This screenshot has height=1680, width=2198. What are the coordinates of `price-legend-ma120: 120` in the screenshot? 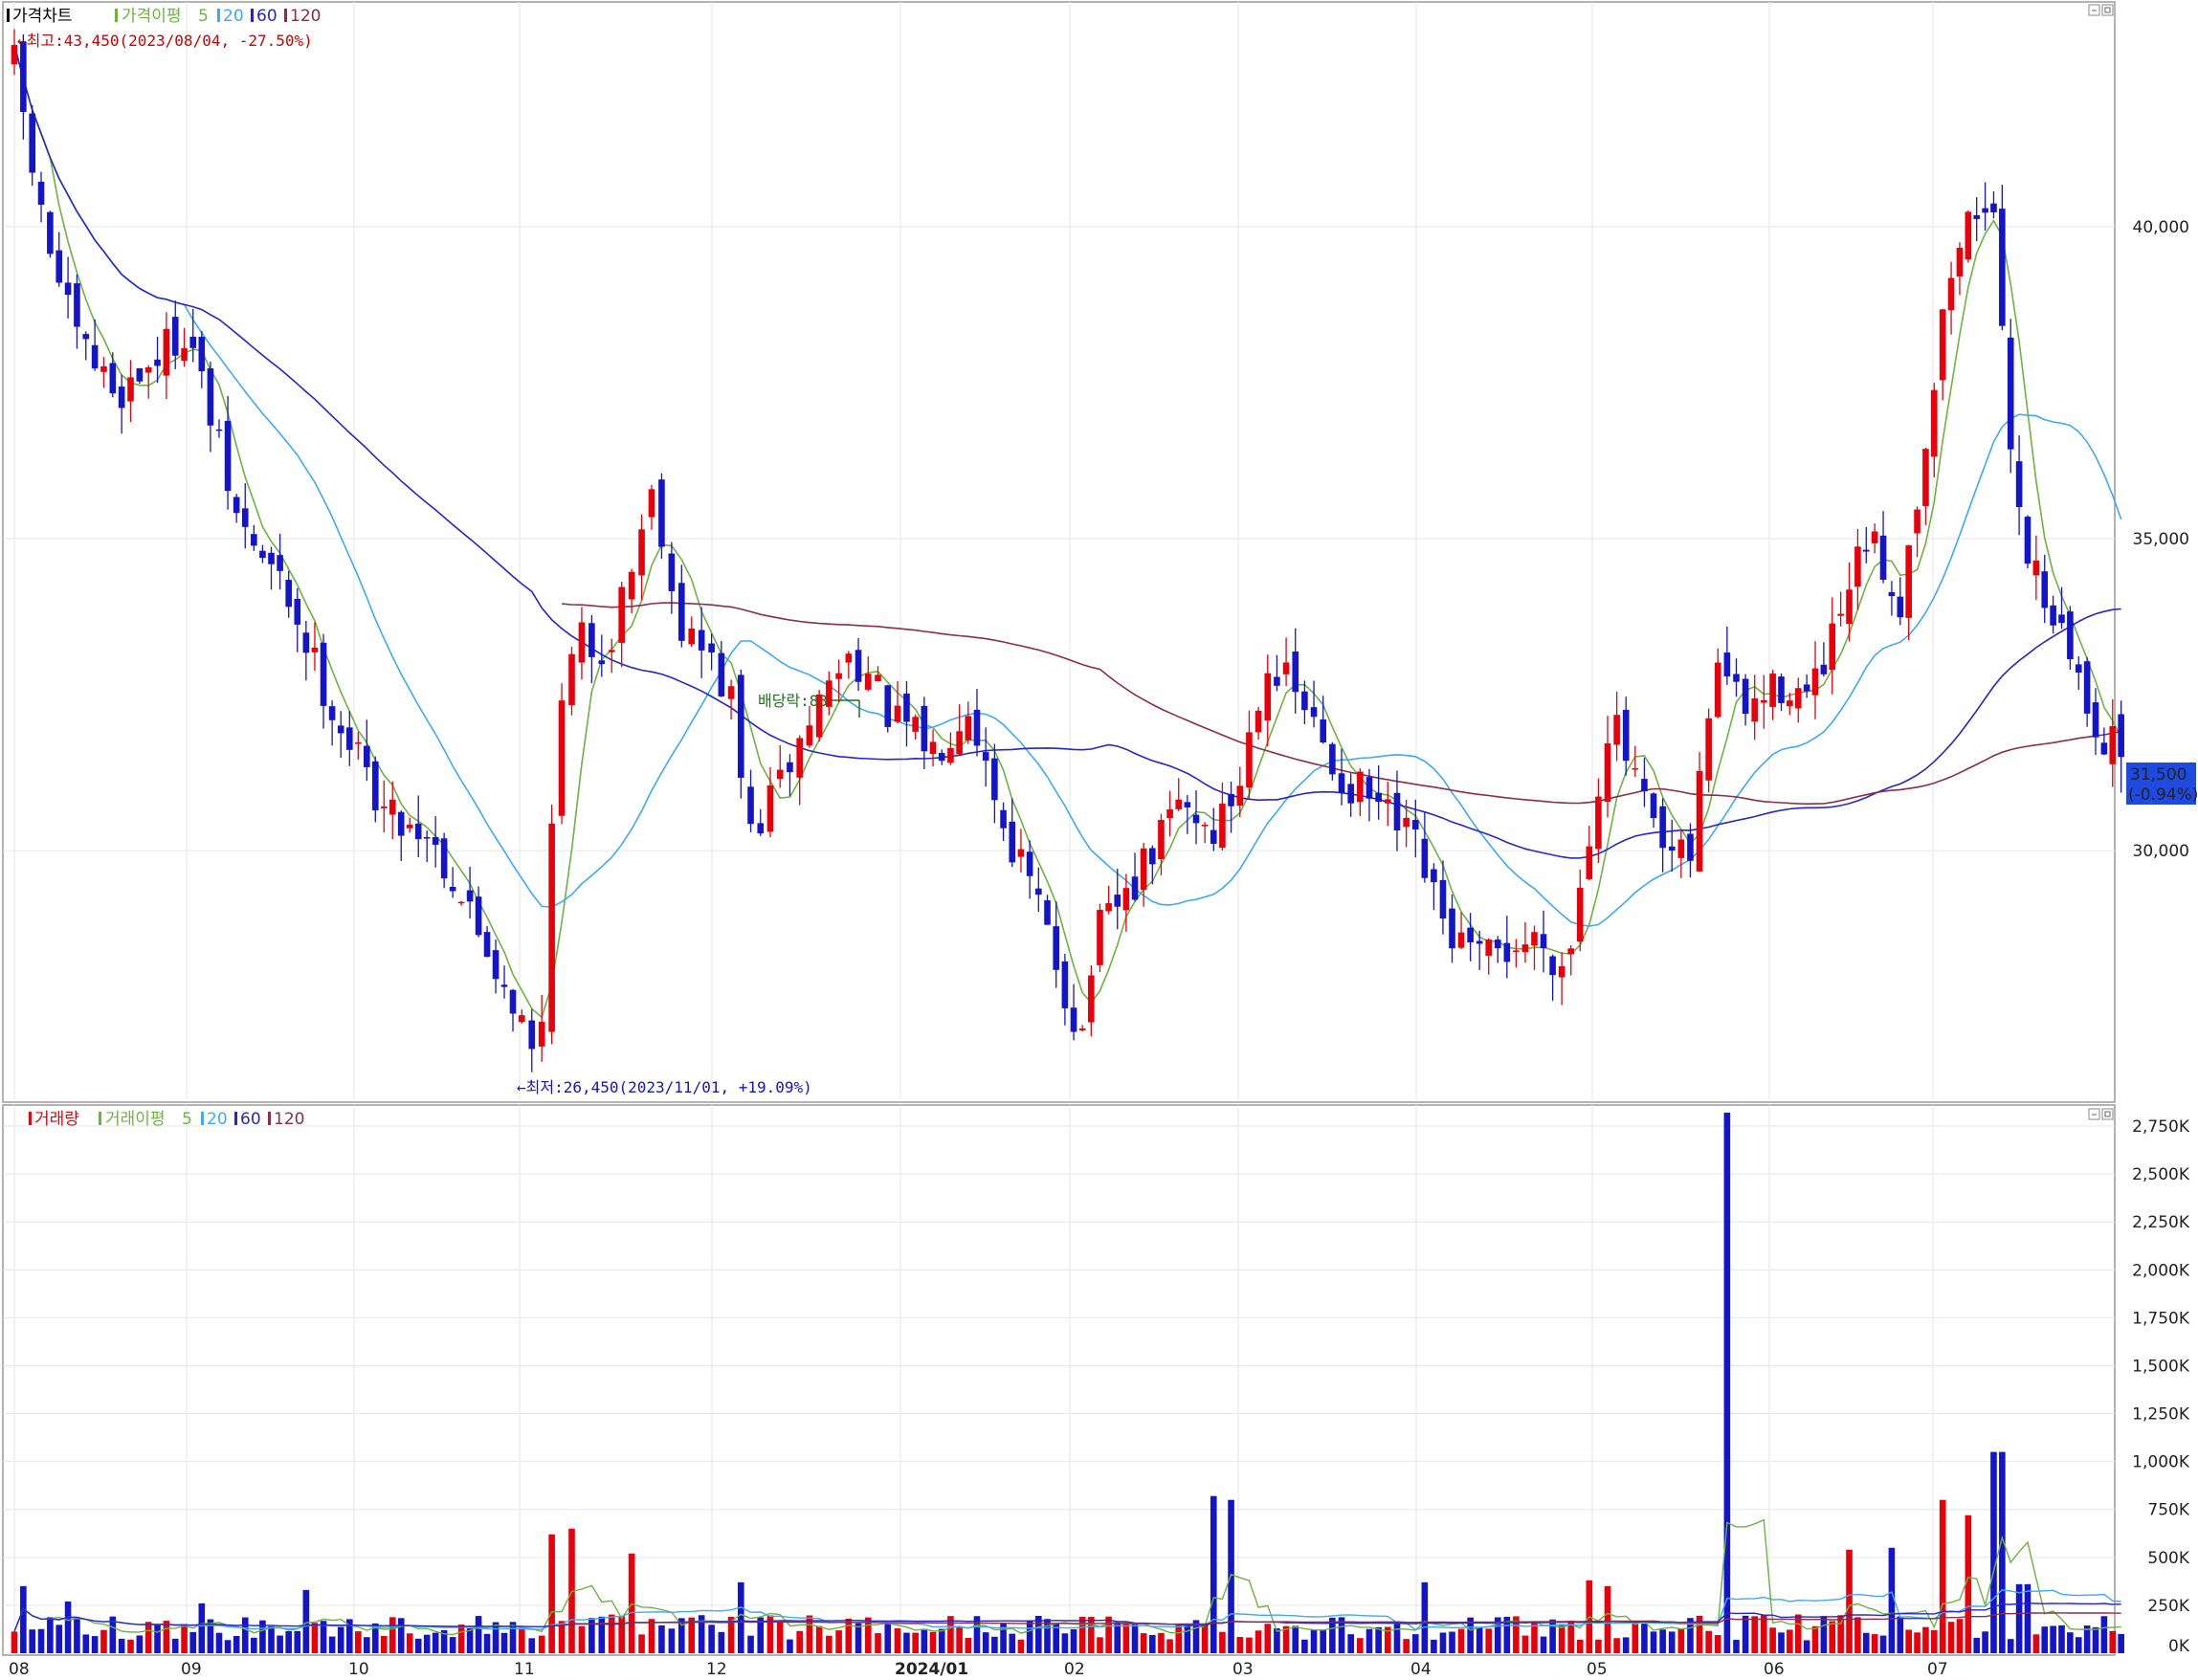 It's located at (305, 17).